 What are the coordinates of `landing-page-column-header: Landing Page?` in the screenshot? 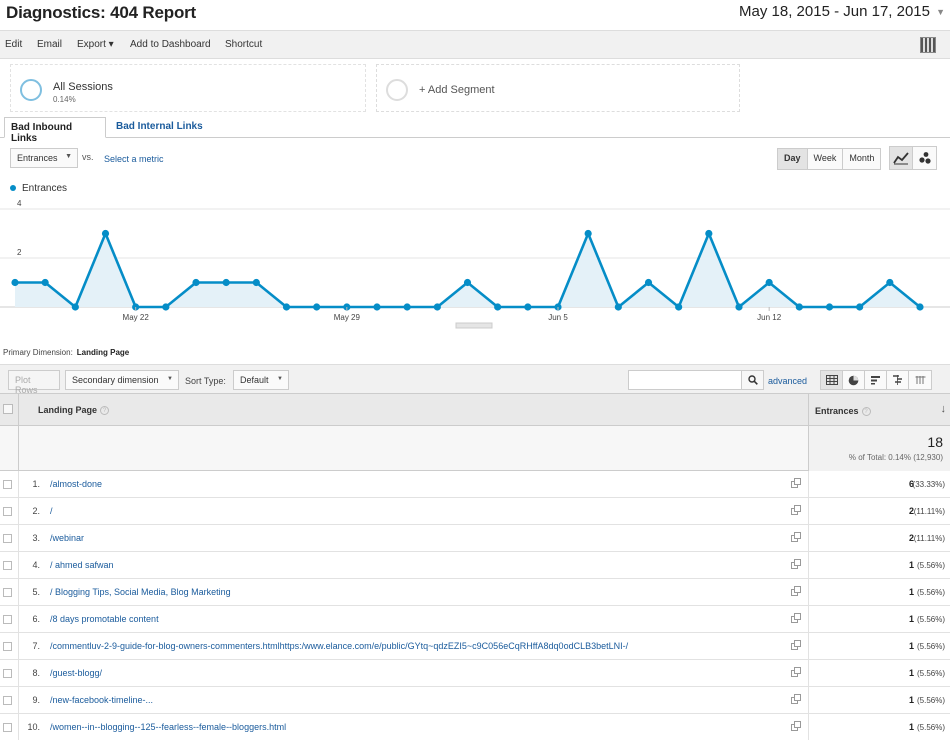 It's located at (74, 410).